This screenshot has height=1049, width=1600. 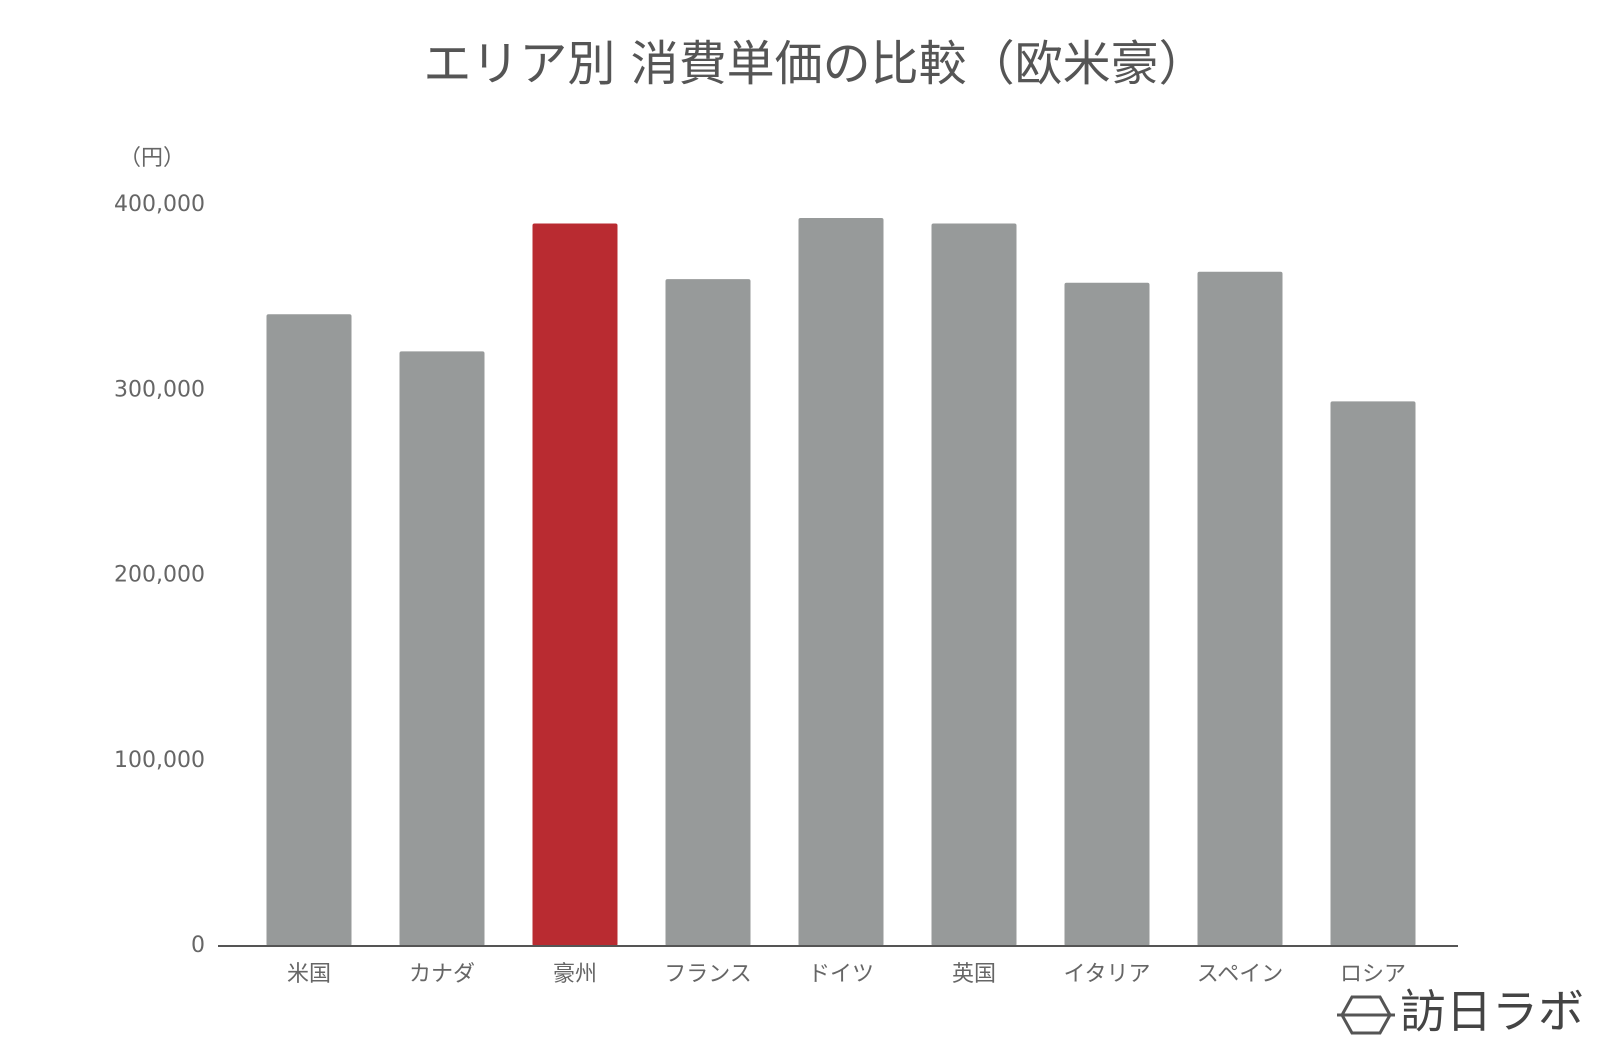 I want to click on x-tick-label: 米国, so click(x=309, y=974).